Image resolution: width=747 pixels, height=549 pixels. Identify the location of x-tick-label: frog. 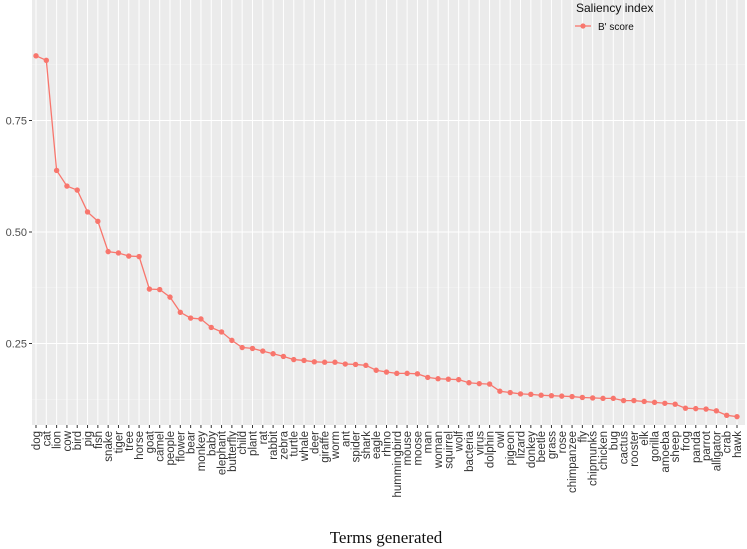
(686, 441).